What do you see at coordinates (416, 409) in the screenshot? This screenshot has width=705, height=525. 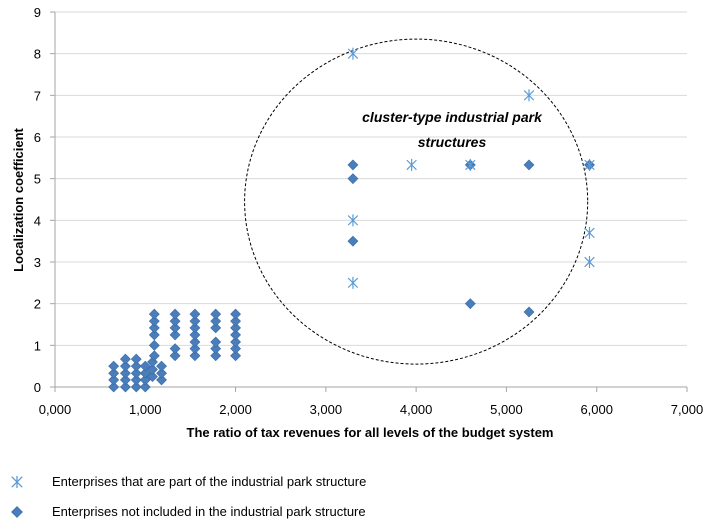 I see `x-tick-label: 4,000` at bounding box center [416, 409].